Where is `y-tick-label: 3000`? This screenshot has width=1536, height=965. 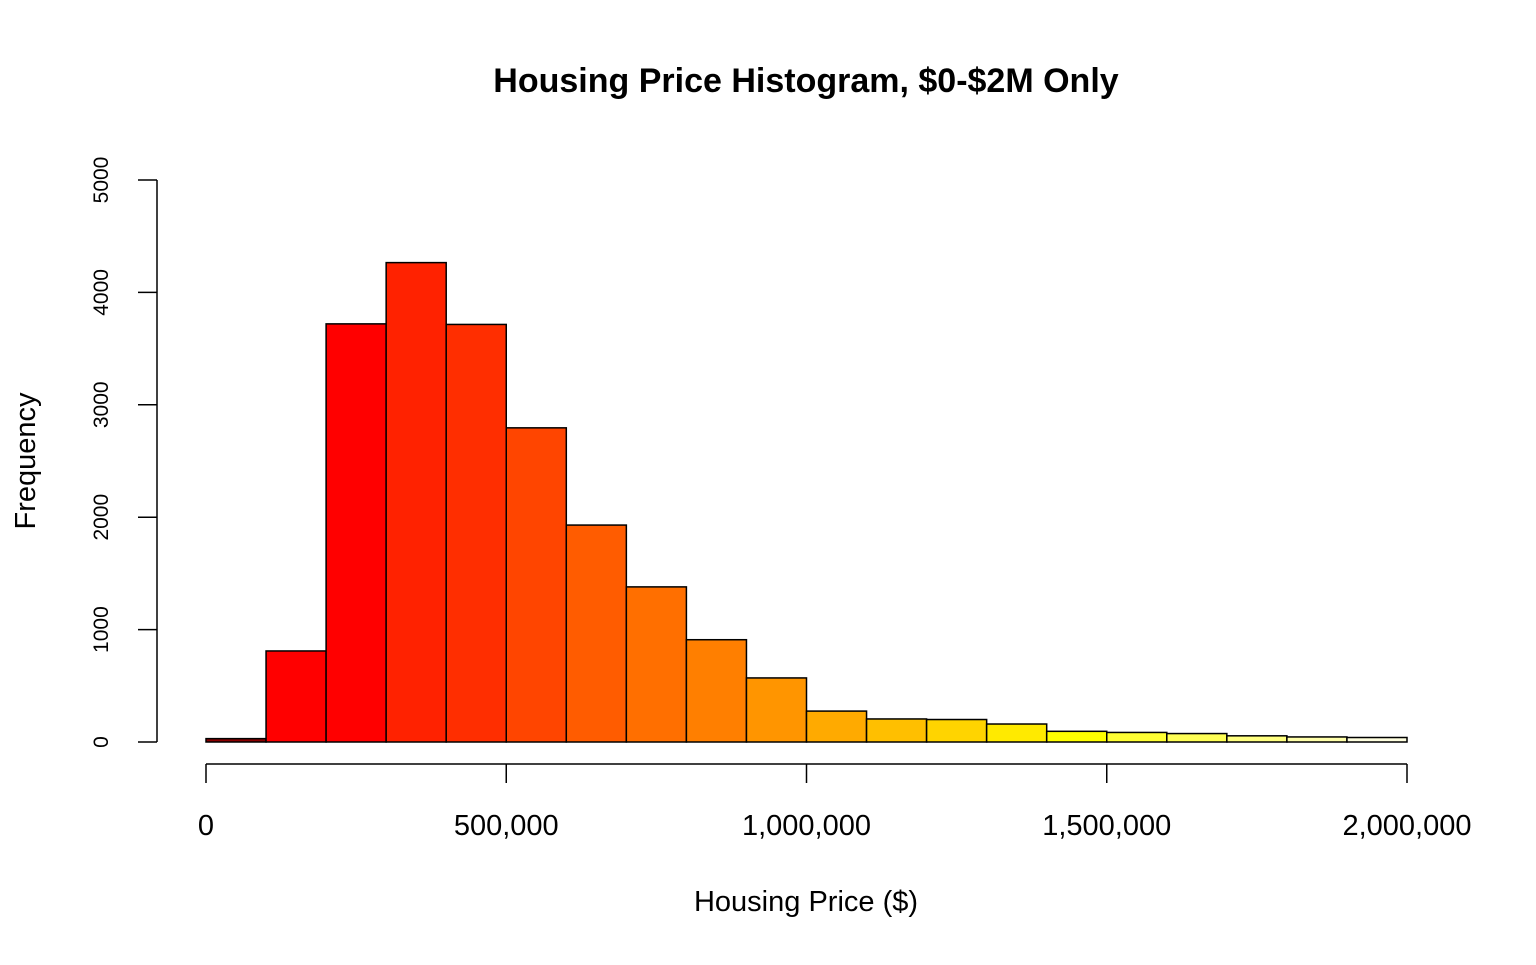
y-tick-label: 3000 is located at coordinates (101, 404).